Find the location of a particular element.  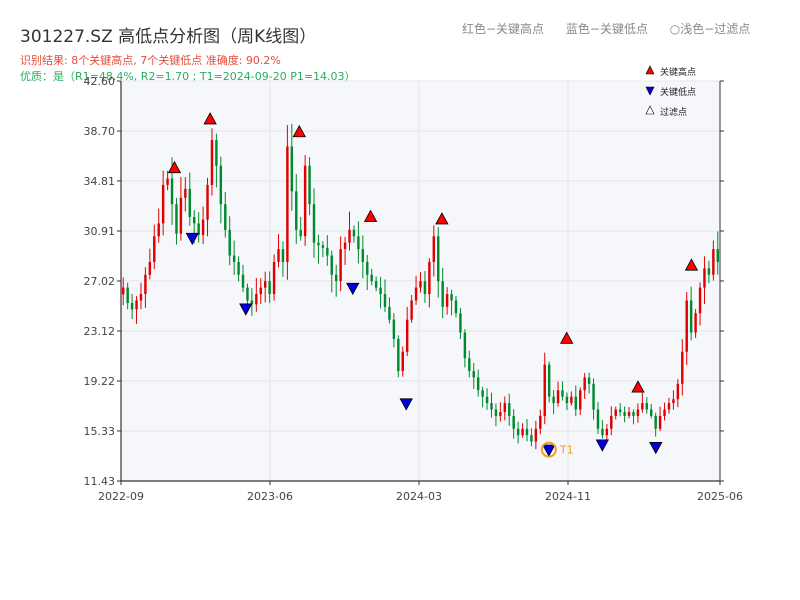

chart-title: 301227.SZ 高低点分析图（周K线图） is located at coordinates (168, 37).